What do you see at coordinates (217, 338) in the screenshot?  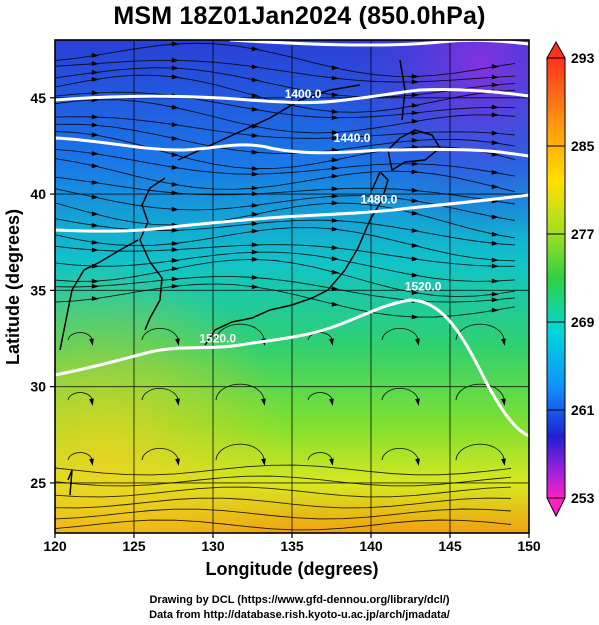 I see `contour-label: 1520.0` at bounding box center [217, 338].